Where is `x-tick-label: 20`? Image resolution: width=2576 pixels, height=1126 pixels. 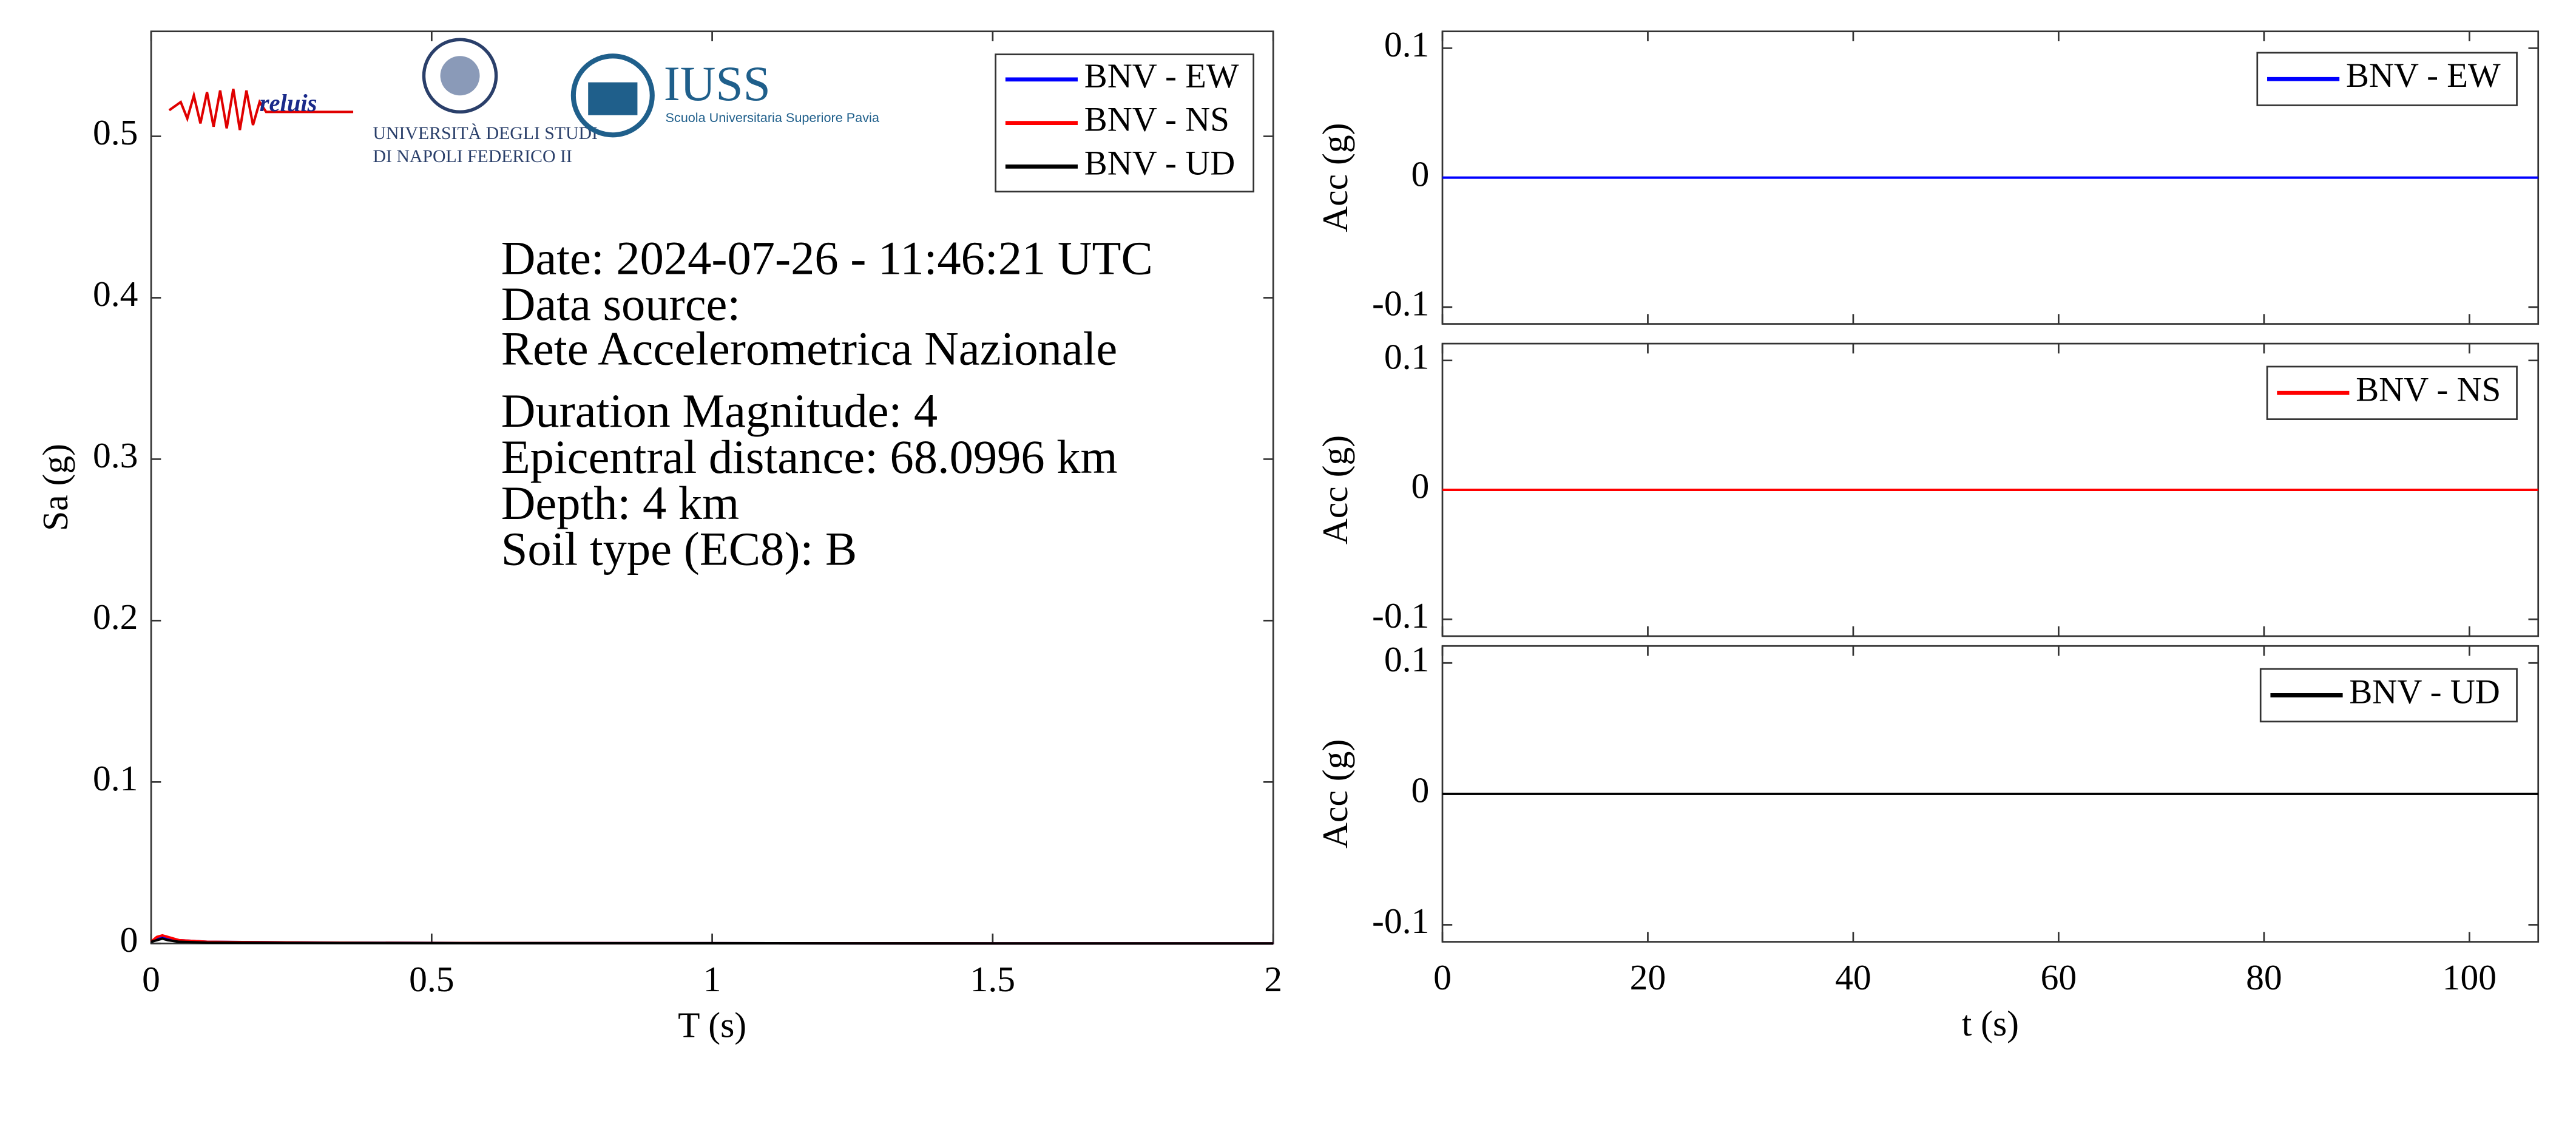
x-tick-label: 20 is located at coordinates (1648, 977).